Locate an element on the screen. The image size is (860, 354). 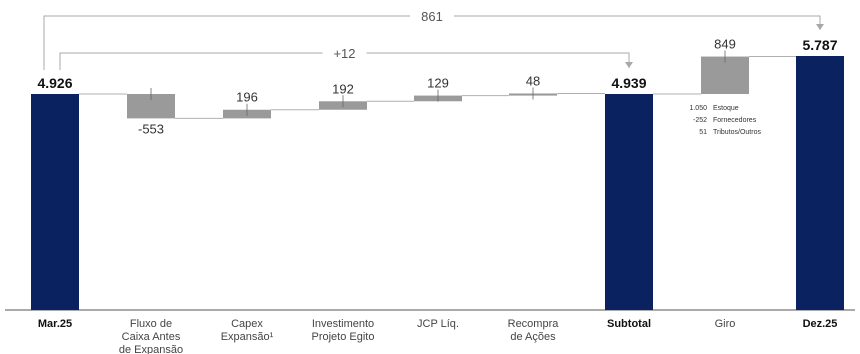
bracket-label: 861 is located at coordinates (432, 16).